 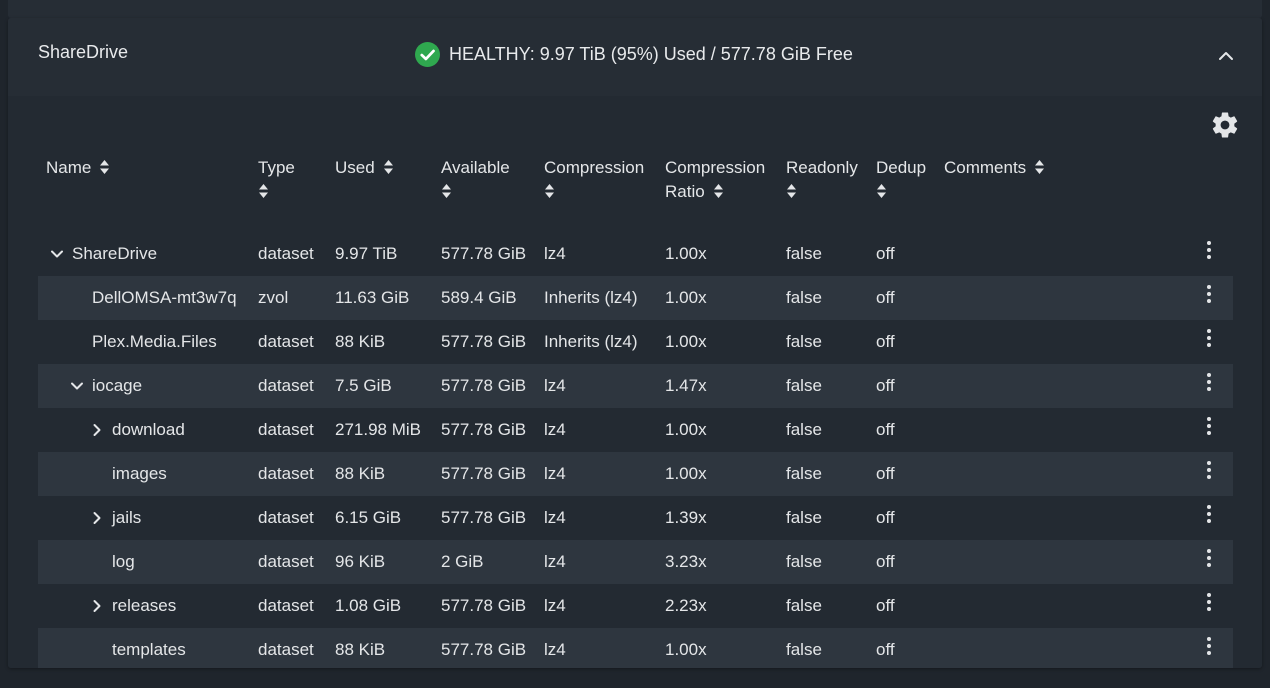 I want to click on cell-compression-ratio: 3.23x, so click(x=686, y=561).